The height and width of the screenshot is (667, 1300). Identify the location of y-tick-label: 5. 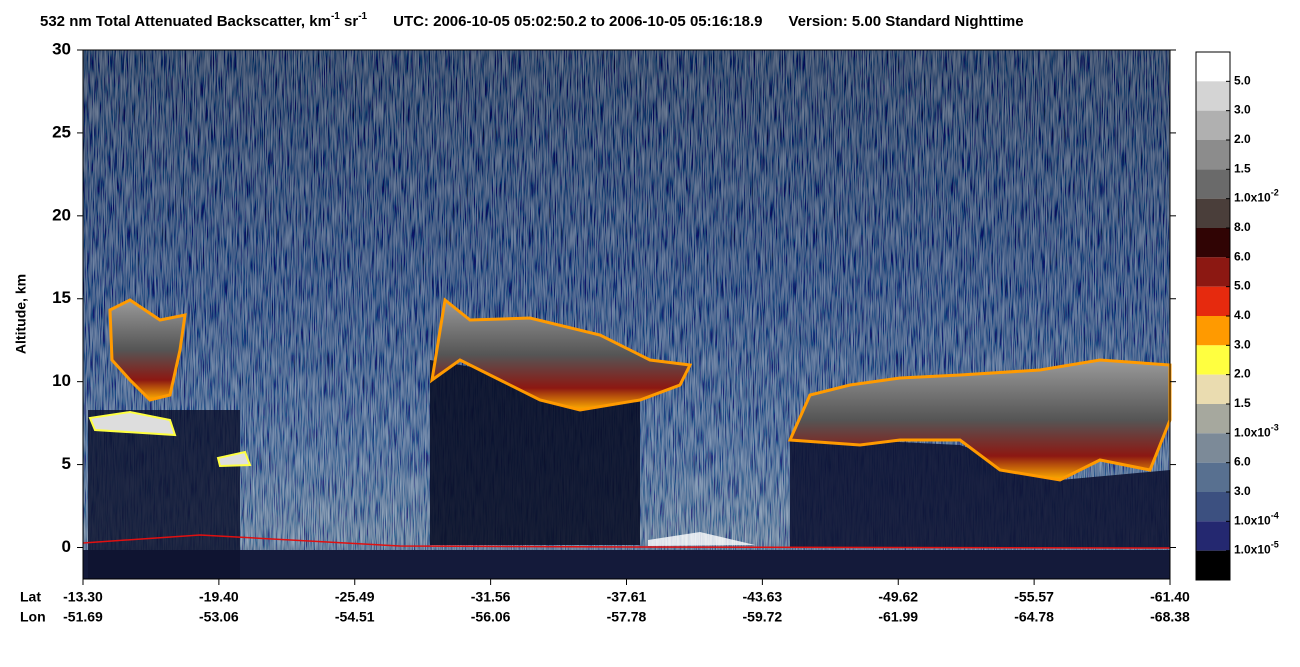
(66, 463).